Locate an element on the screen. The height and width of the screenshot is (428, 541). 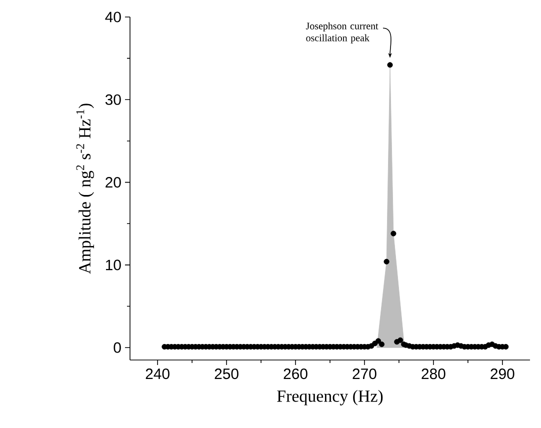
x-axis-title: Frequency (Hz) is located at coordinates (330, 398).